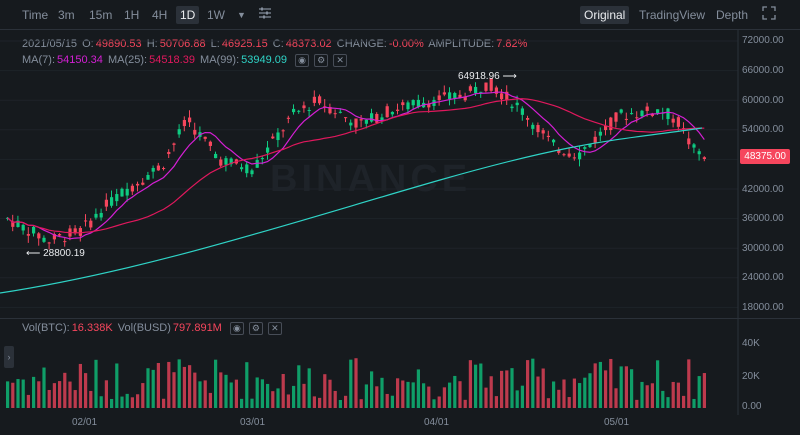 This screenshot has height=435, width=800. Describe the element at coordinates (321, 60) in the screenshot. I see `settings-icon: ⚙` at that location.